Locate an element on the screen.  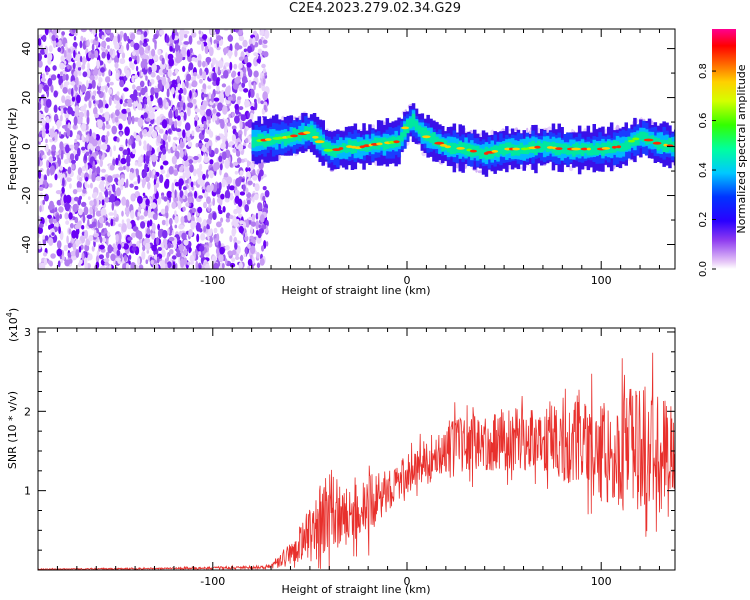
ridge-core is located at coordinates (559, 149).